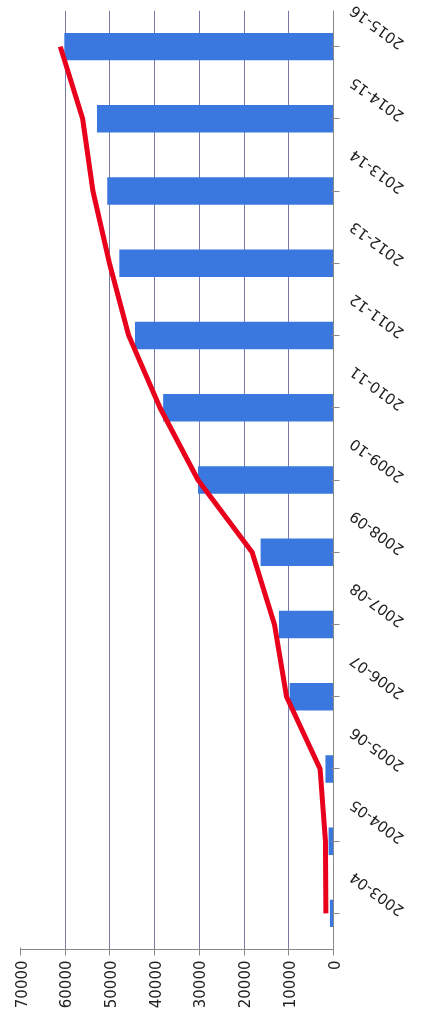  What do you see at coordinates (21, 984) in the screenshot?
I see `x-tick-label: 70000` at bounding box center [21, 984].